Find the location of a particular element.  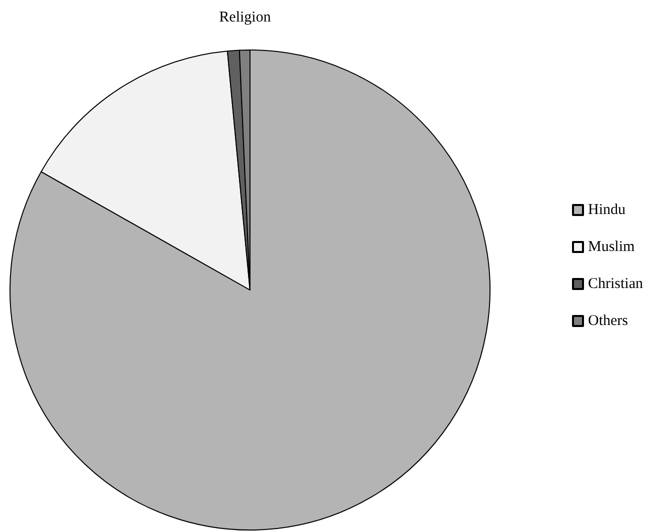

legend-label: Muslim is located at coordinates (612, 247).